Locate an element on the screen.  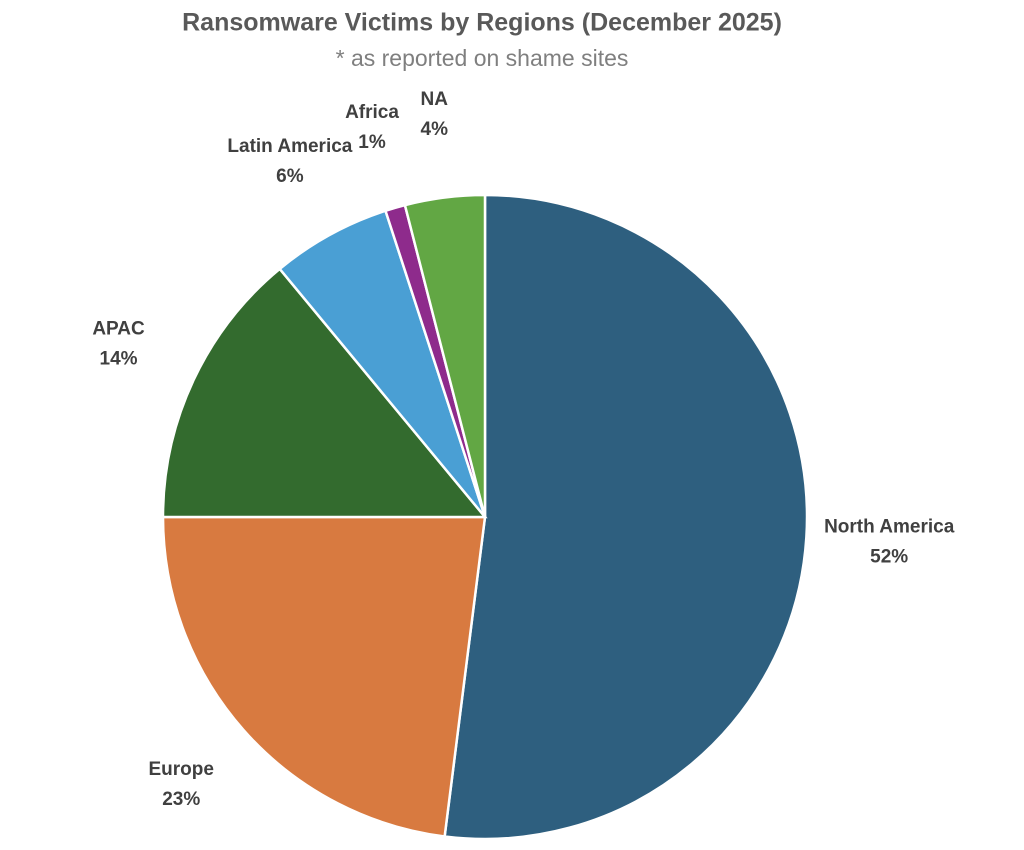
slice-value-label: 23% is located at coordinates (181, 799).